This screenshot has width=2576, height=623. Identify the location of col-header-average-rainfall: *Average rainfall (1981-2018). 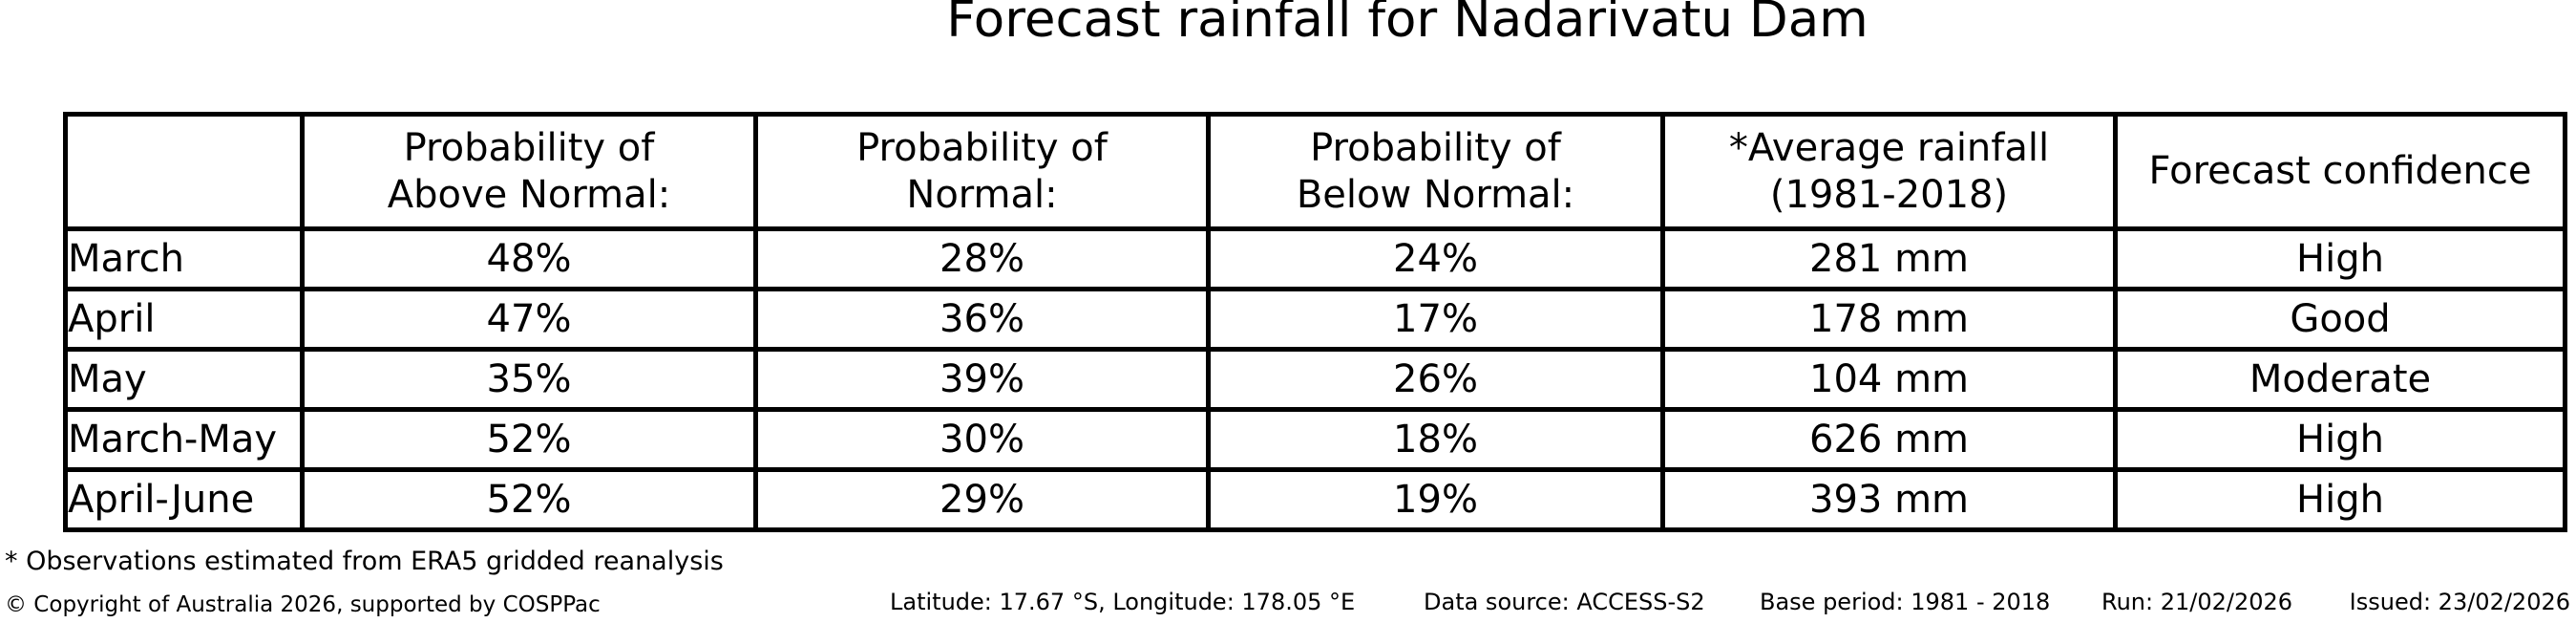
(1889, 171).